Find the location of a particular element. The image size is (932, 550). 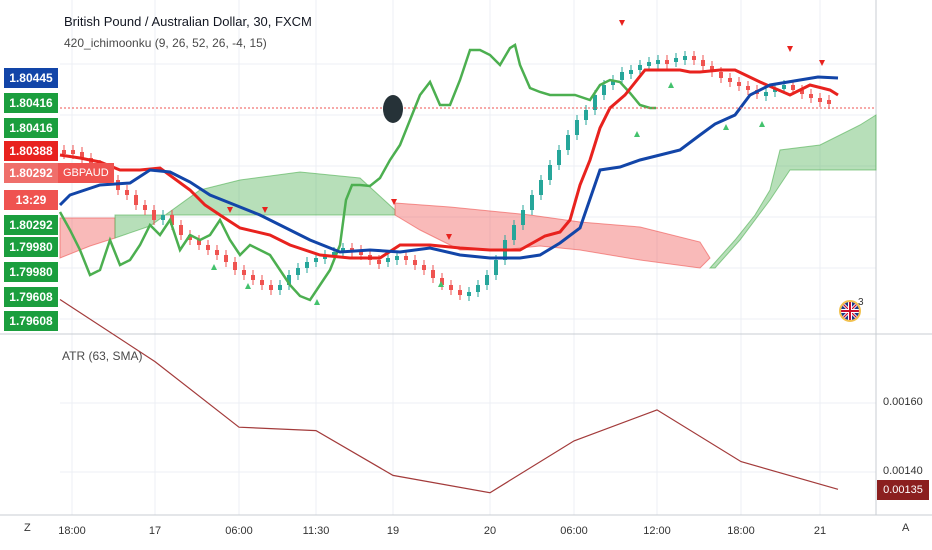

symbol-badge: GBPAUD is located at coordinates (86, 173).